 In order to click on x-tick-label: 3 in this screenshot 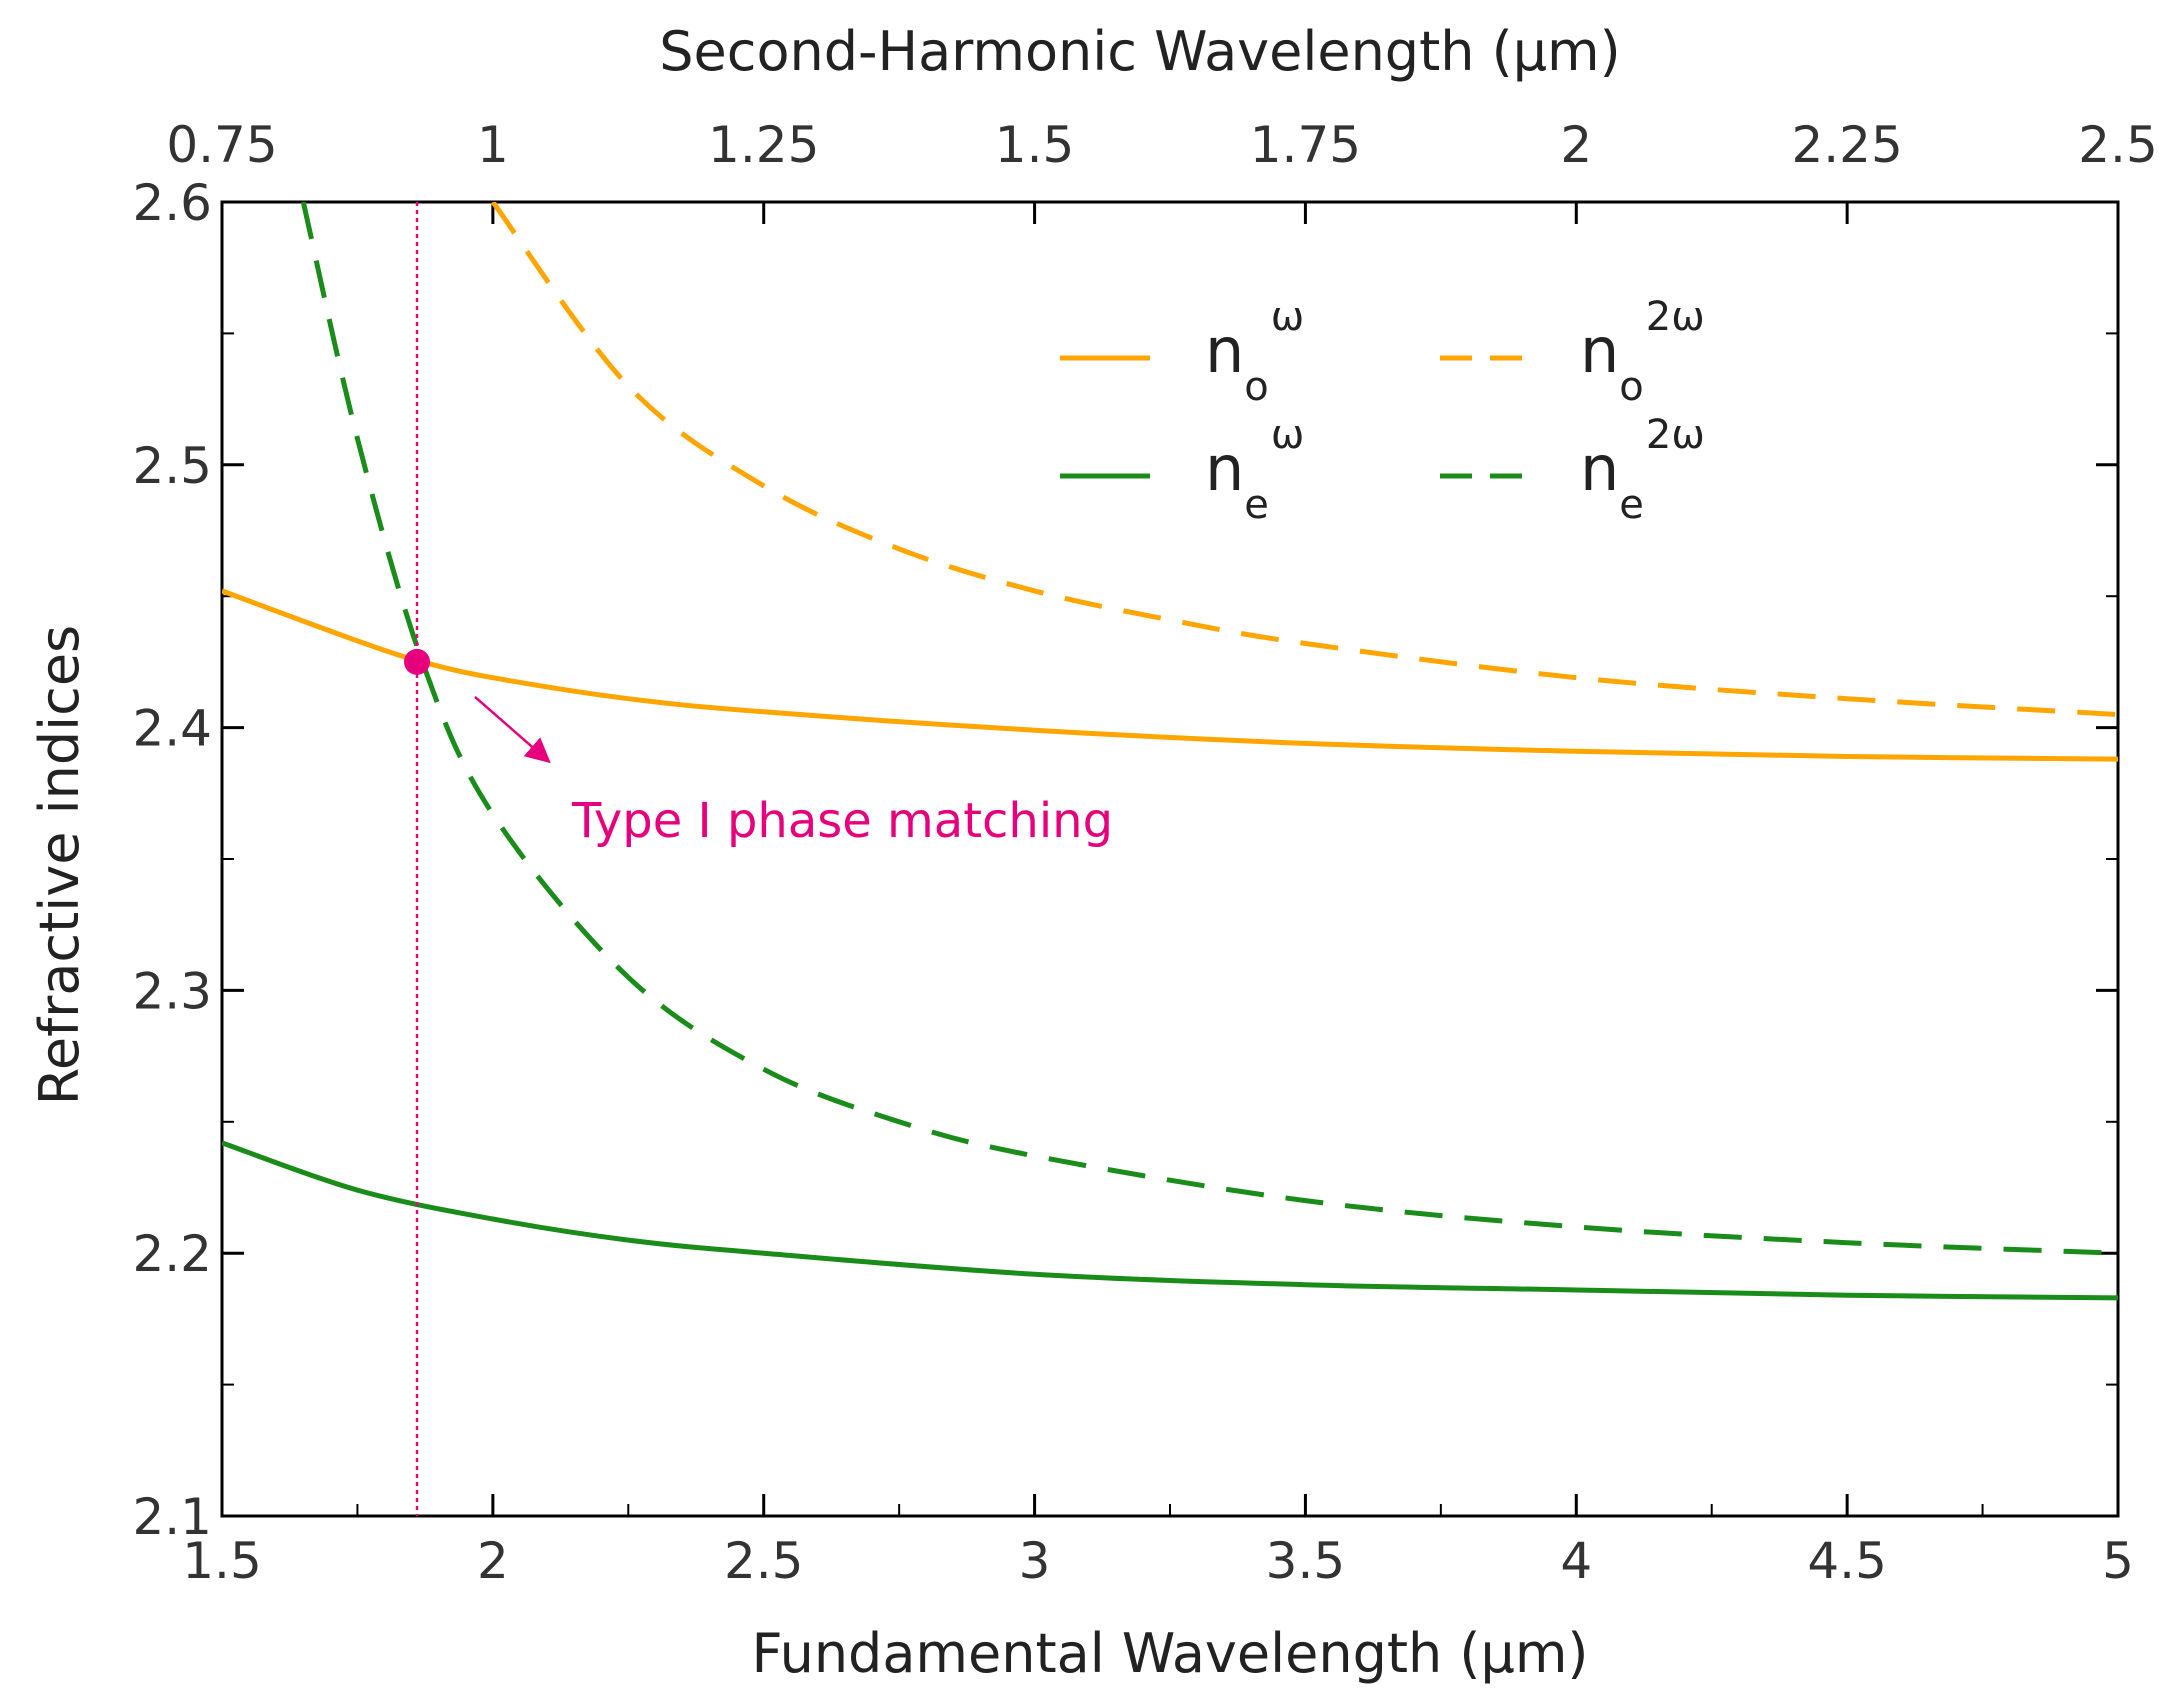, I will do `click(1035, 1561)`.